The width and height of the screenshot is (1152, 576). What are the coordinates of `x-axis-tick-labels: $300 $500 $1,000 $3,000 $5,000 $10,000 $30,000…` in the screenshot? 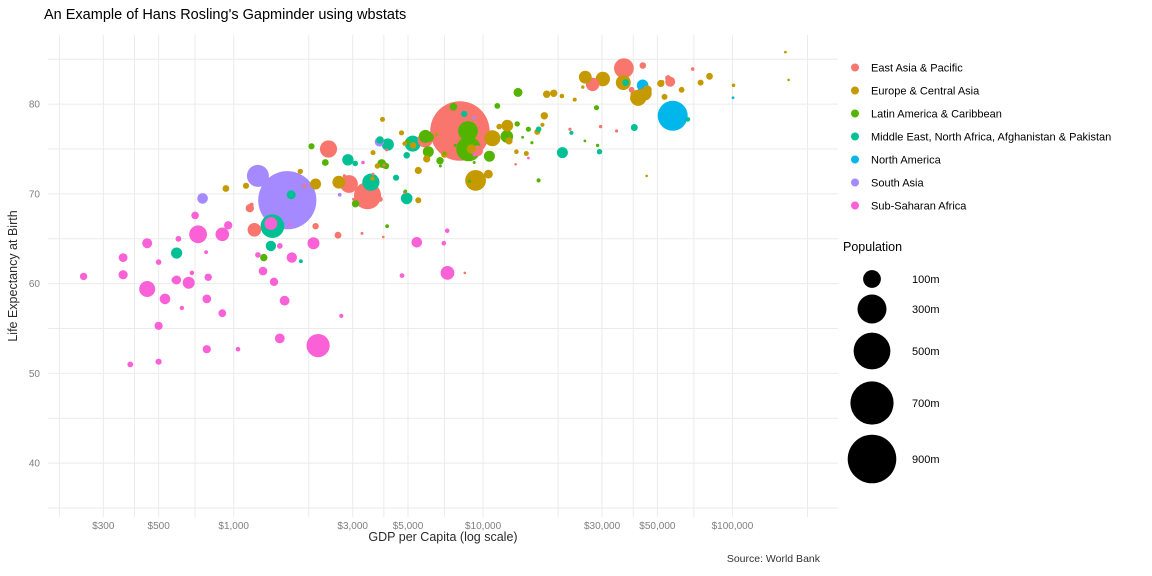 It's located at (423, 526).